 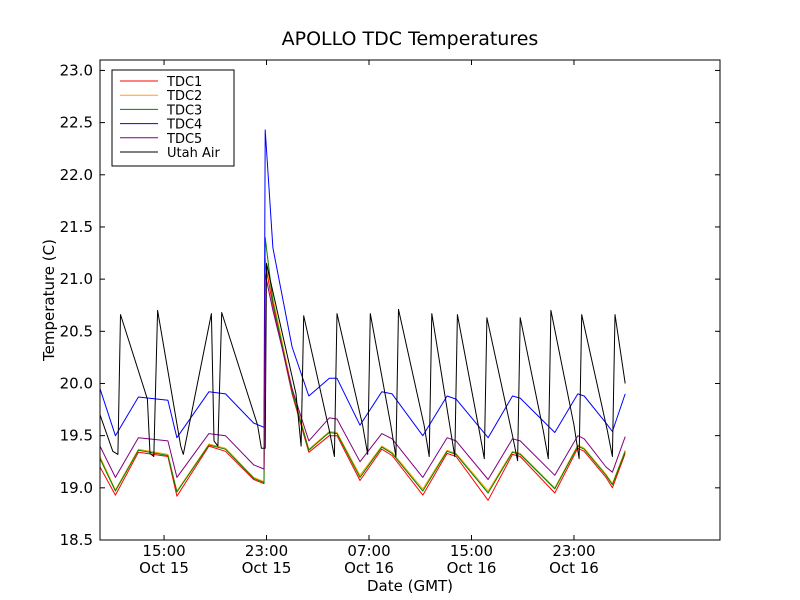 What do you see at coordinates (76, 70) in the screenshot?
I see `y-tick-label: 23.0` at bounding box center [76, 70].